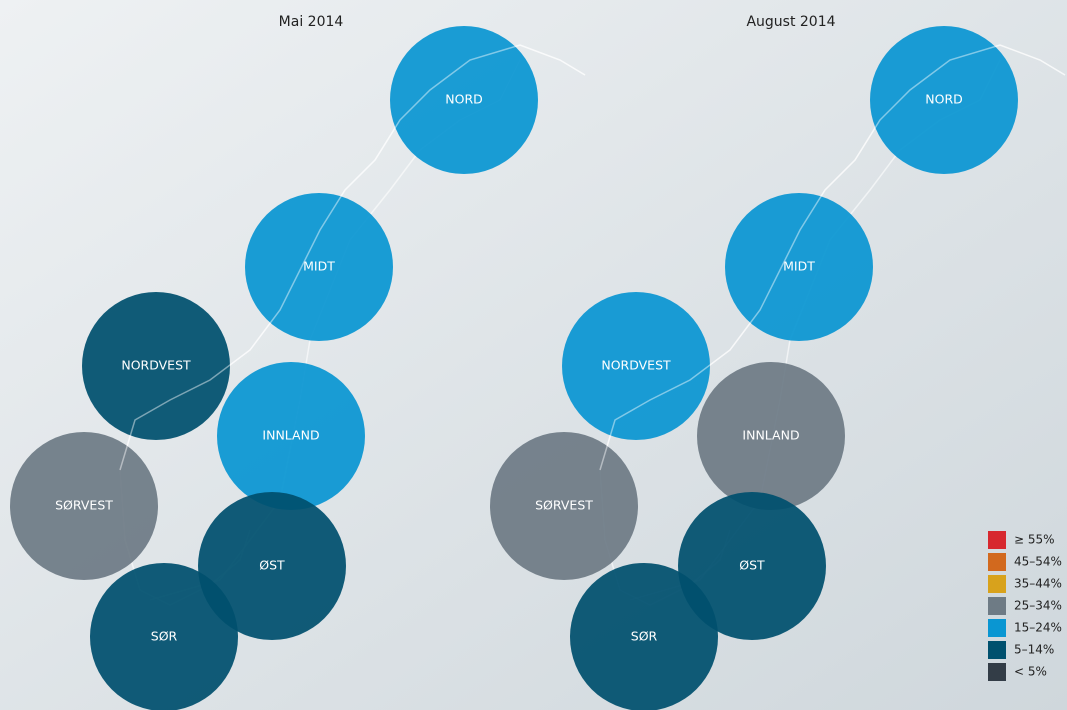 The height and width of the screenshot is (710, 1067). I want to click on legend-label: 25–34%, so click(1038, 606).